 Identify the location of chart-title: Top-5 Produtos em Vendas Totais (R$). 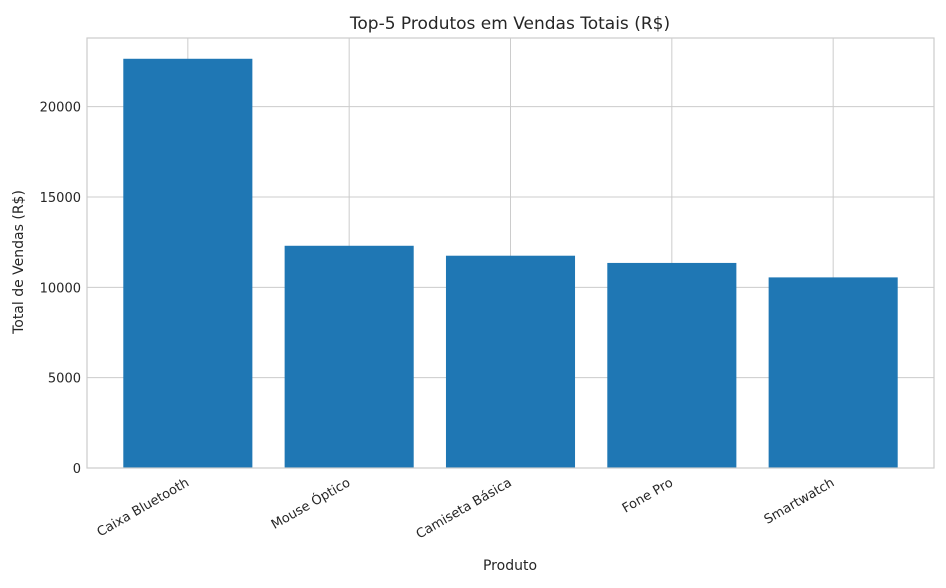
(509, 24).